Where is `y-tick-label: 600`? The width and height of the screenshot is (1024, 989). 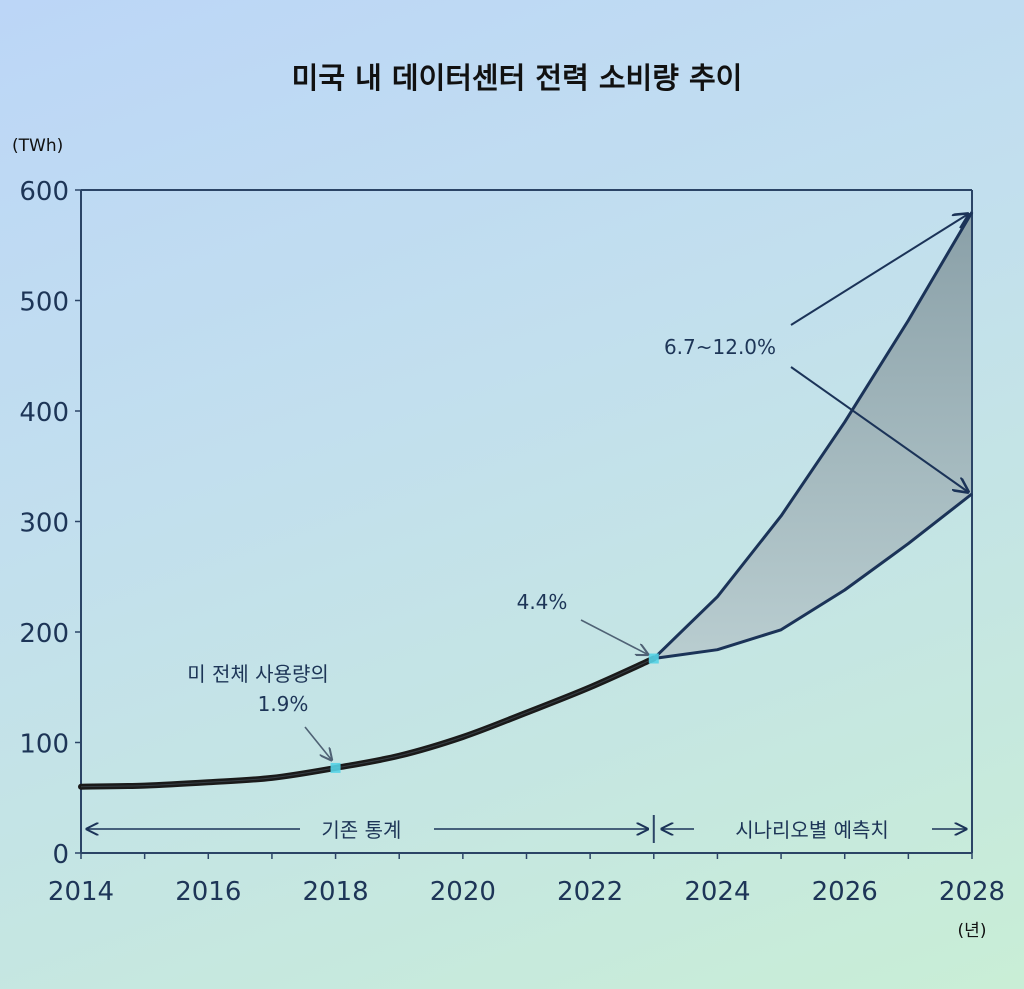 y-tick-label: 600 is located at coordinates (44, 192).